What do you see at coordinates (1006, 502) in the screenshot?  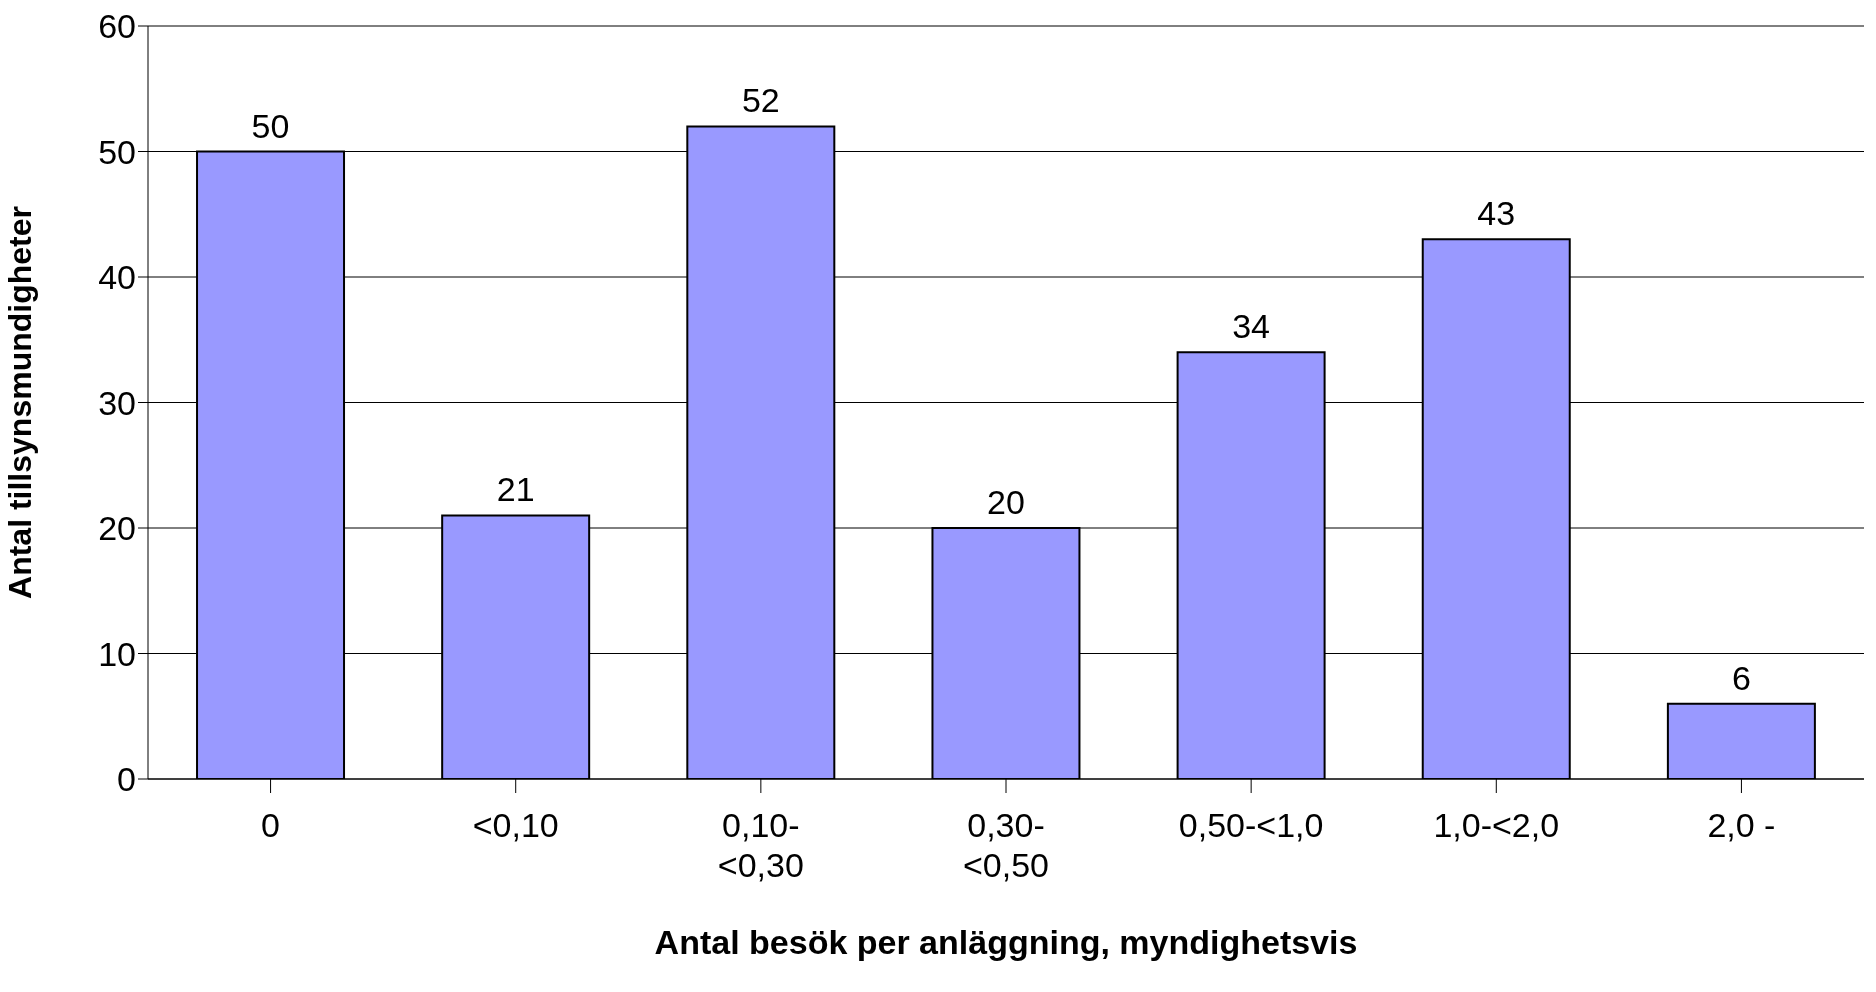 I see `data-label: 20` at bounding box center [1006, 502].